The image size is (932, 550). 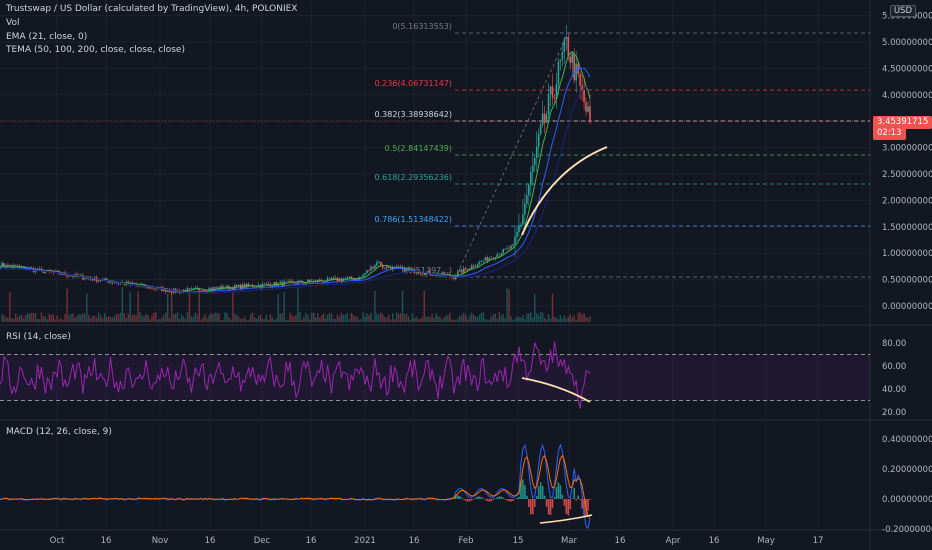 What do you see at coordinates (907, 440) in the screenshot?
I see `macd-tick: 0.40000000` at bounding box center [907, 440].